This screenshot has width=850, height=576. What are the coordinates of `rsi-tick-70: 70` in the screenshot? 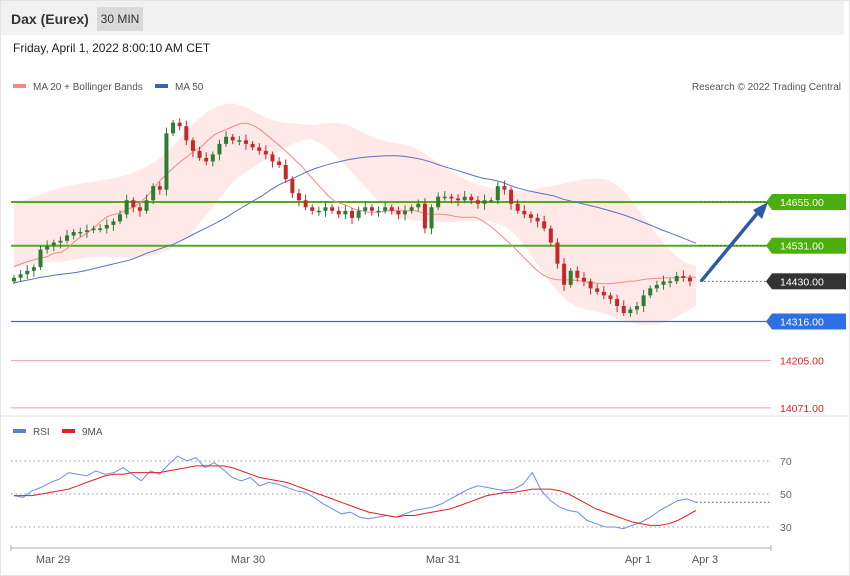 It's located at (786, 462).